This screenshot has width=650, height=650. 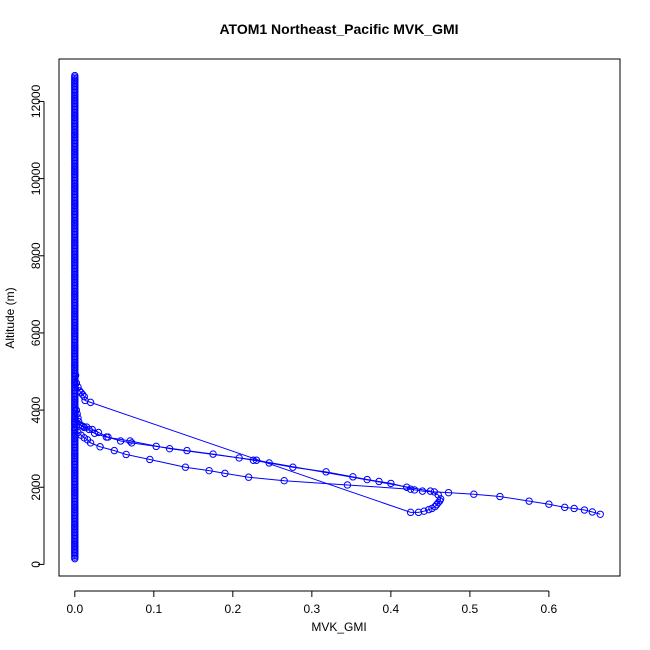 I want to click on x-tick-label: 0.4, so click(x=391, y=609).